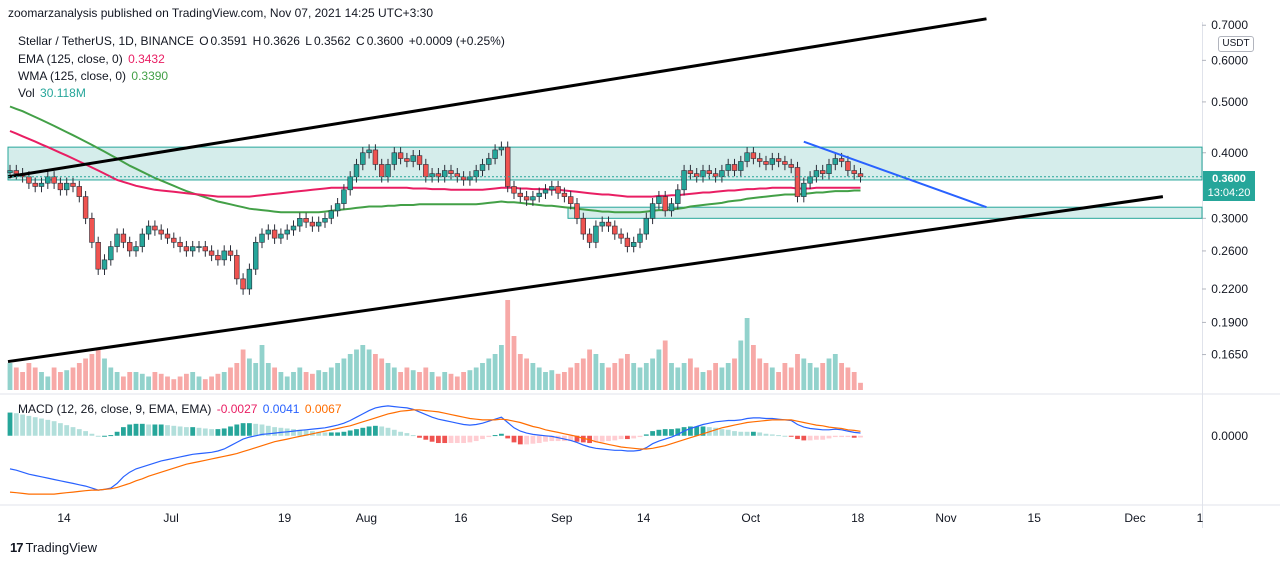 This screenshot has height=571, width=1280. Describe the element at coordinates (1229, 60) in the screenshot. I see `y-tick-label: 0.6000` at that location.